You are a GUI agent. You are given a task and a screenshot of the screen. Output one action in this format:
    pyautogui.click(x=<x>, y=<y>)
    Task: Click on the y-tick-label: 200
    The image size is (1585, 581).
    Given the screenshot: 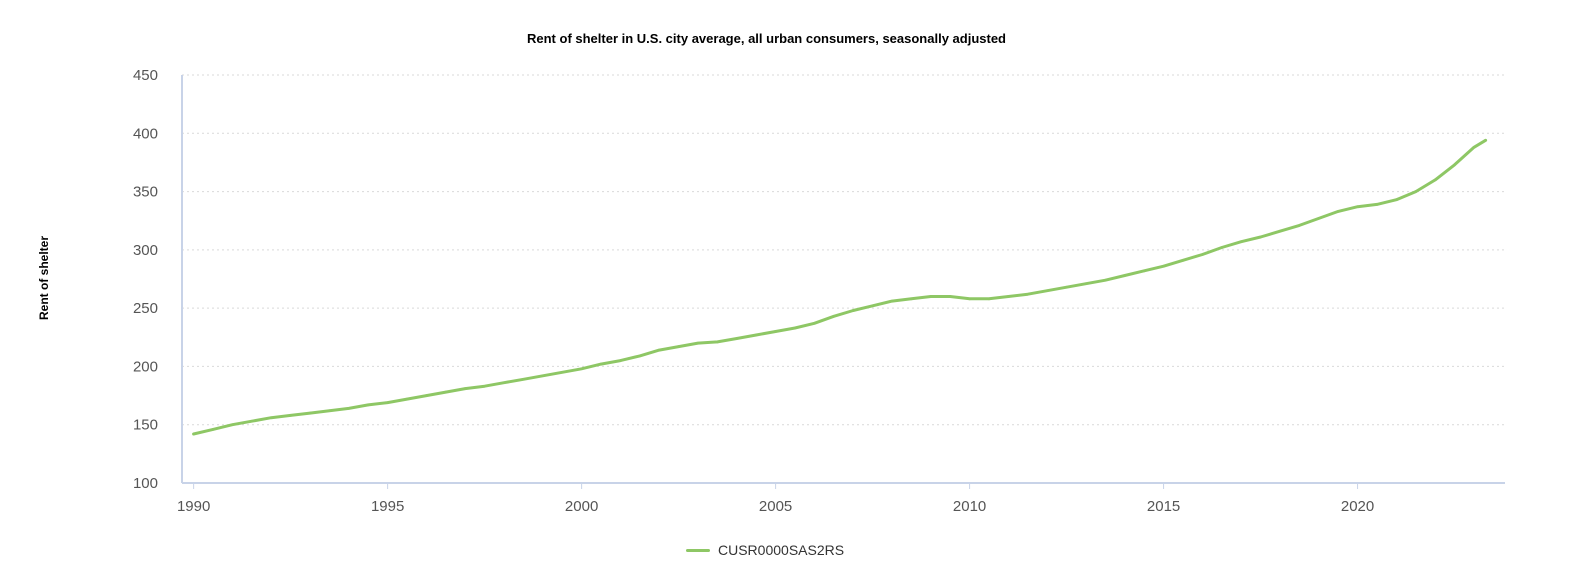 What is the action you would take?
    pyautogui.click(x=145, y=366)
    